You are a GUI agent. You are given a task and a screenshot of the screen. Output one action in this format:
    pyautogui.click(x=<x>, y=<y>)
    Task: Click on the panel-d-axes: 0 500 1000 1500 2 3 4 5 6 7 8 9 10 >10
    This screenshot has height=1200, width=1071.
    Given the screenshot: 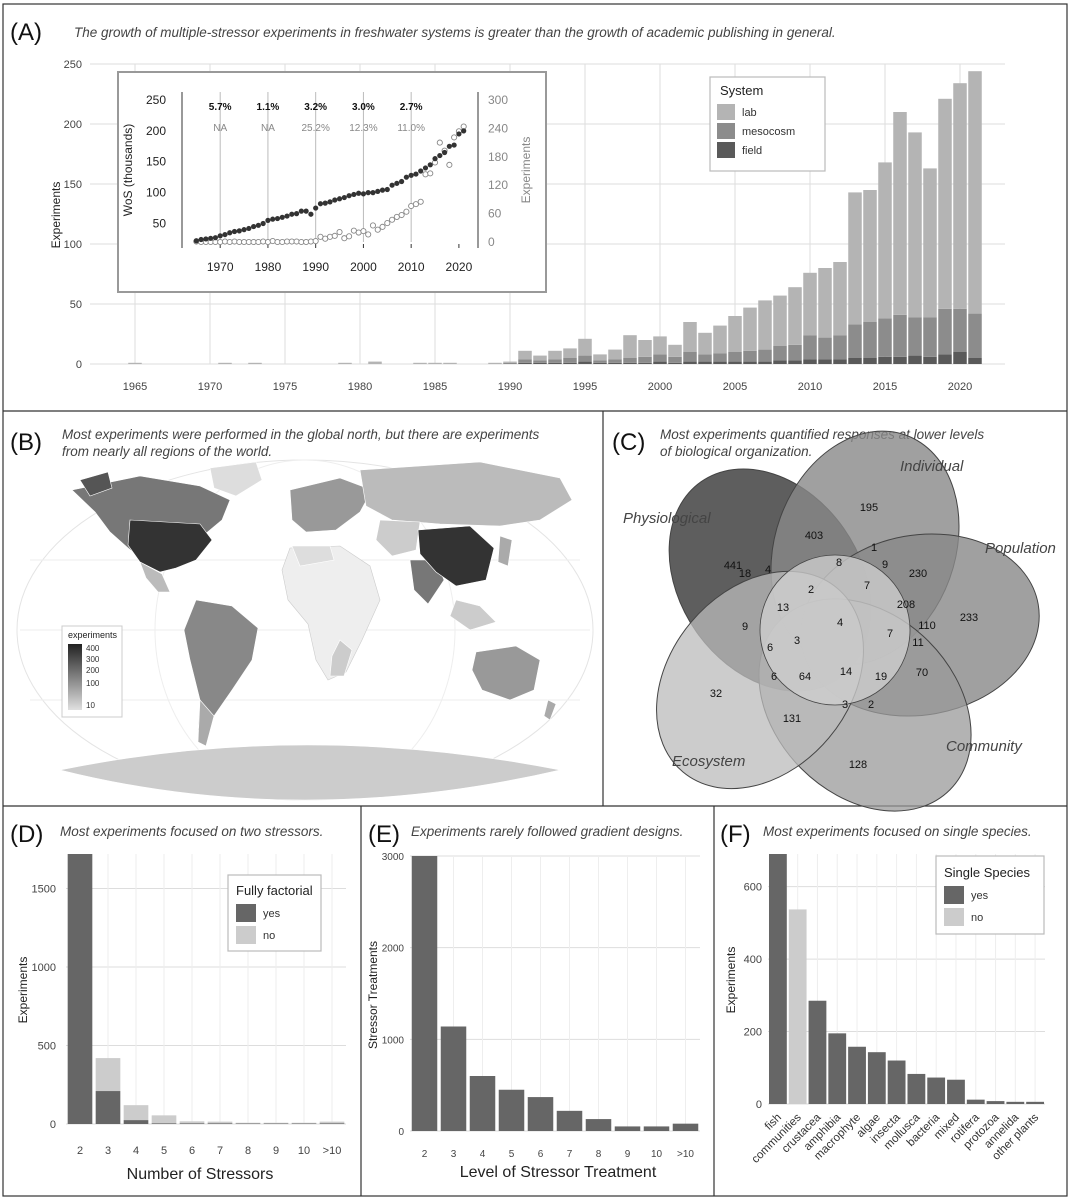 What is the action you would take?
    pyautogui.click(x=187, y=1020)
    